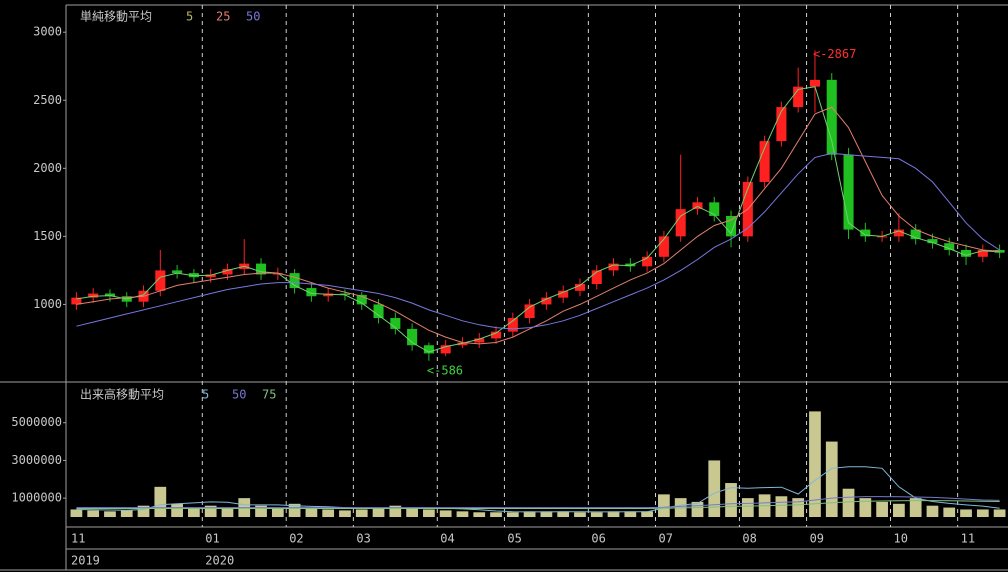 The width and height of the screenshot is (1008, 572). Describe the element at coordinates (36, 422) in the screenshot. I see `y-tick-label: 5000000` at that location.